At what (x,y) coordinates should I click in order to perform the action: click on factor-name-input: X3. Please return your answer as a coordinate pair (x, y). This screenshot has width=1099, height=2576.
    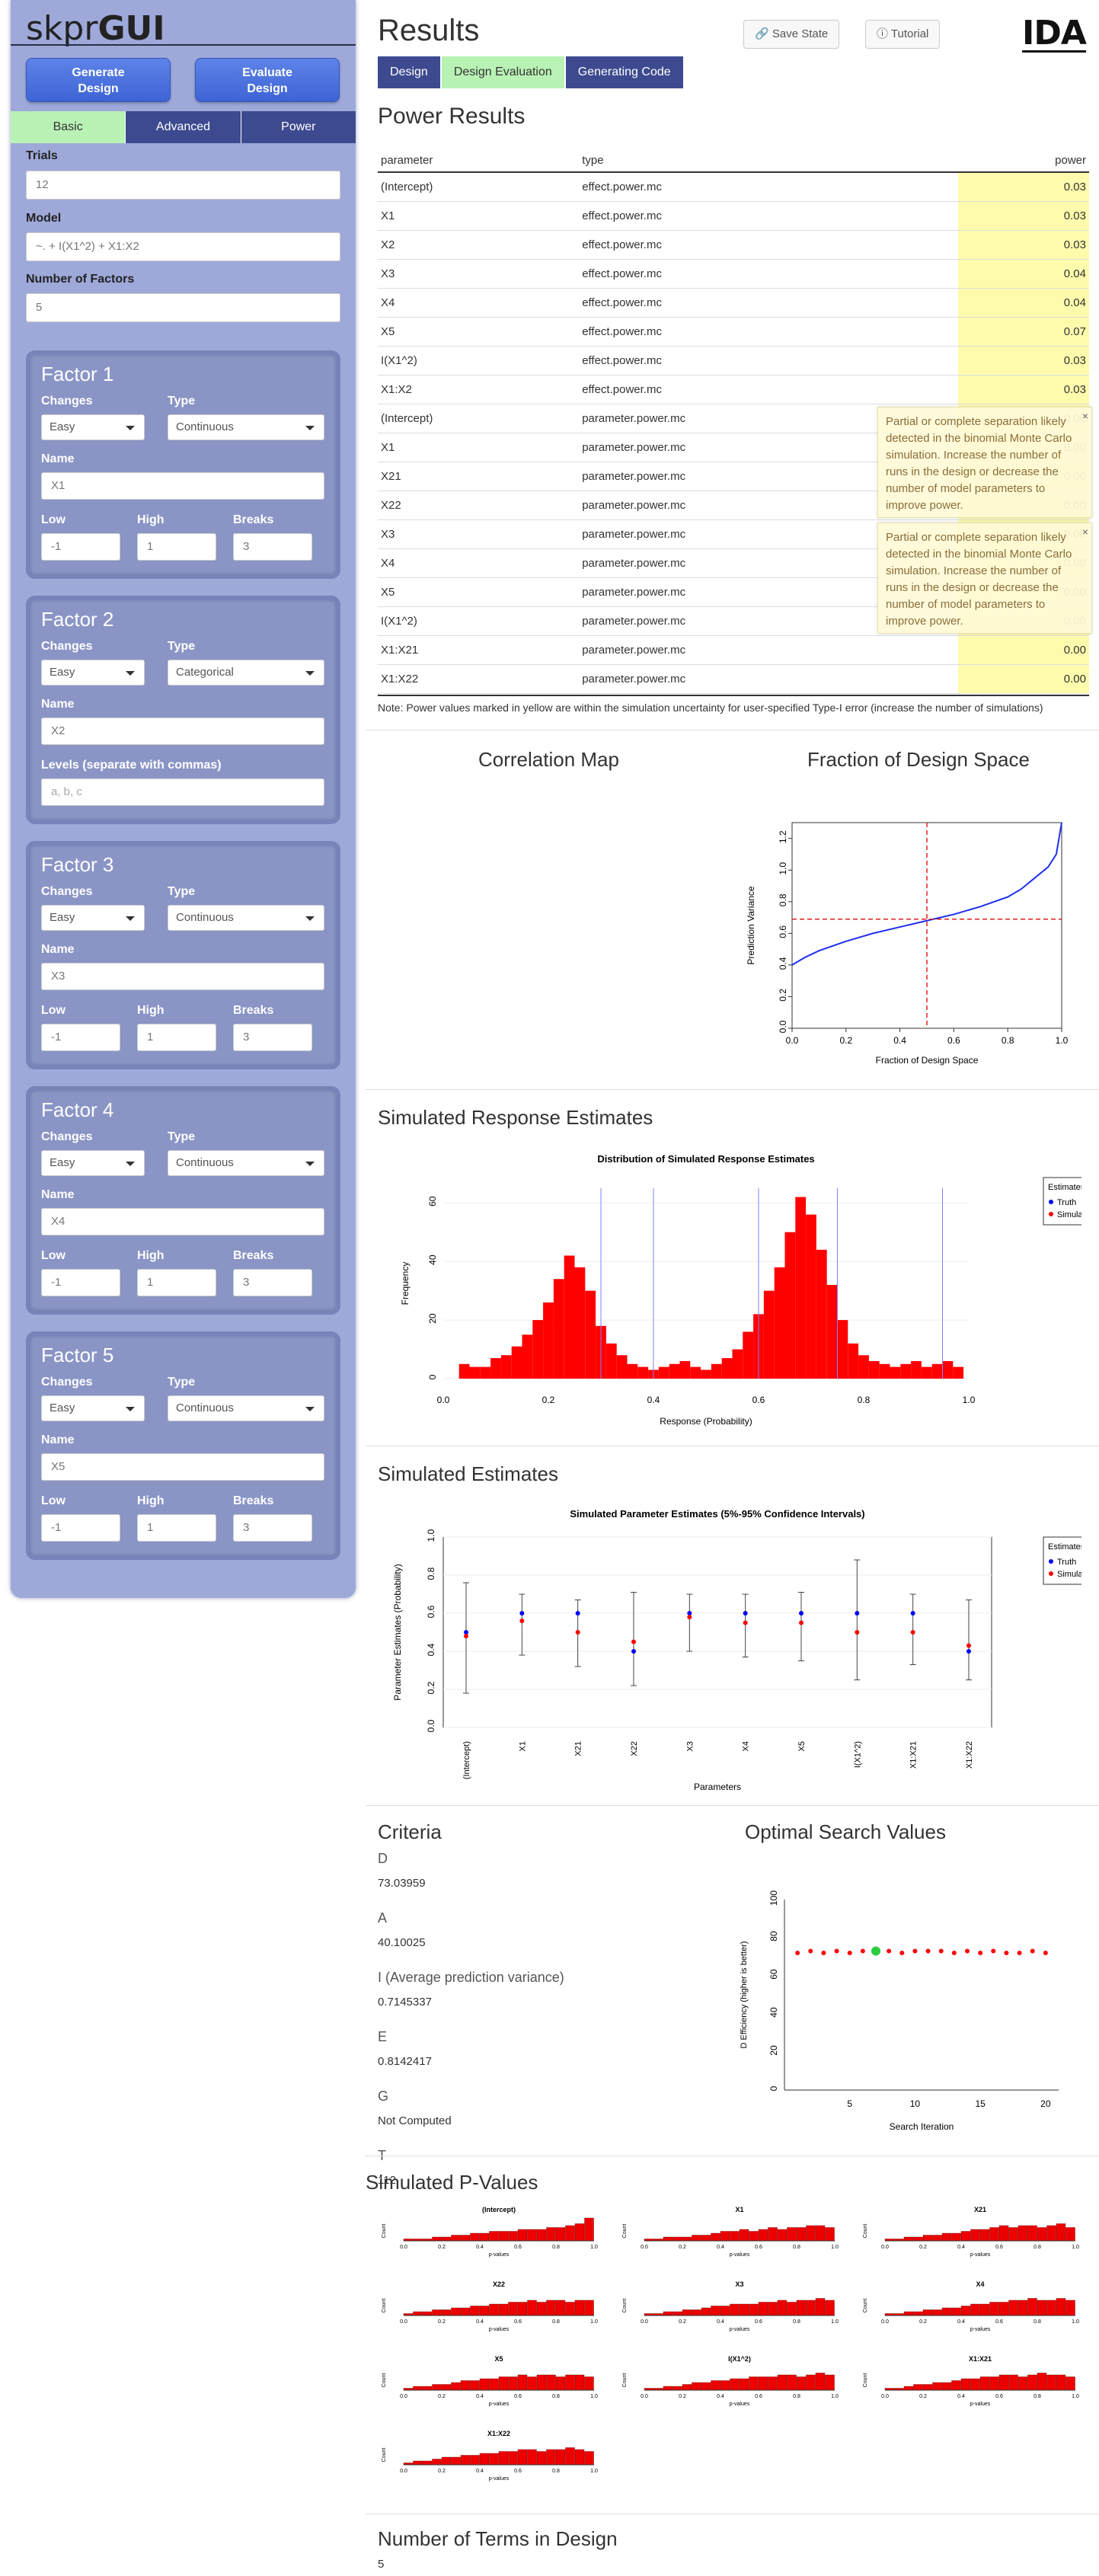
    Looking at the image, I should click on (182, 977).